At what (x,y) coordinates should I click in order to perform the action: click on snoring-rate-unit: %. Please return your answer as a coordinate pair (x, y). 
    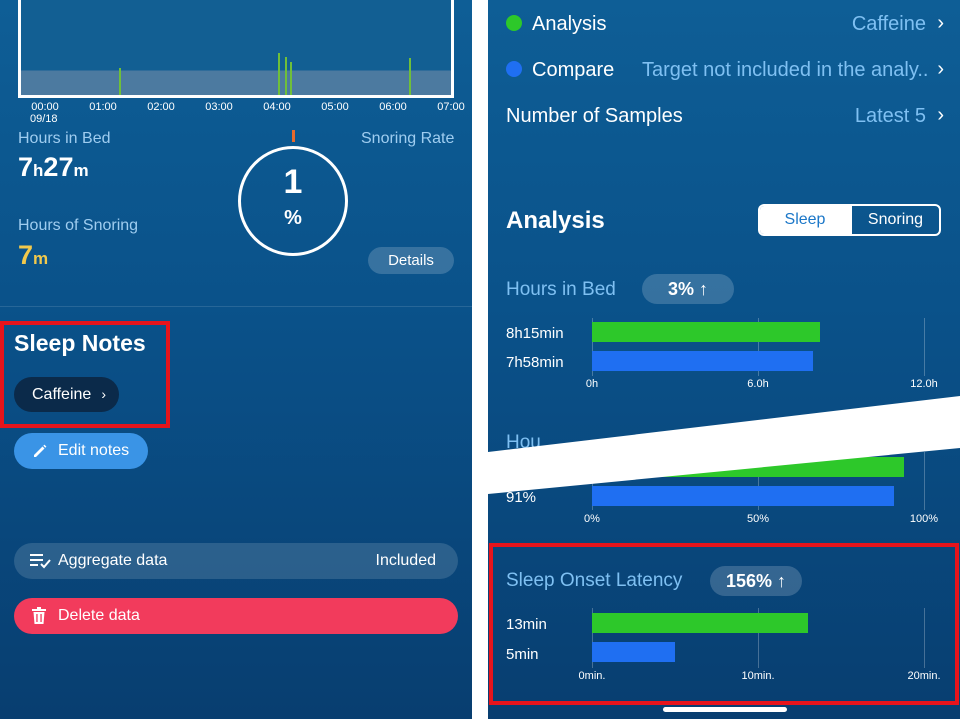
    Looking at the image, I should click on (293, 218).